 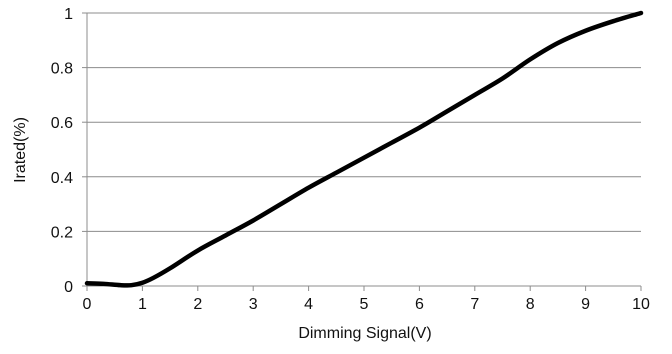 What do you see at coordinates (253, 304) in the screenshot?
I see `x-tick-label: 3` at bounding box center [253, 304].